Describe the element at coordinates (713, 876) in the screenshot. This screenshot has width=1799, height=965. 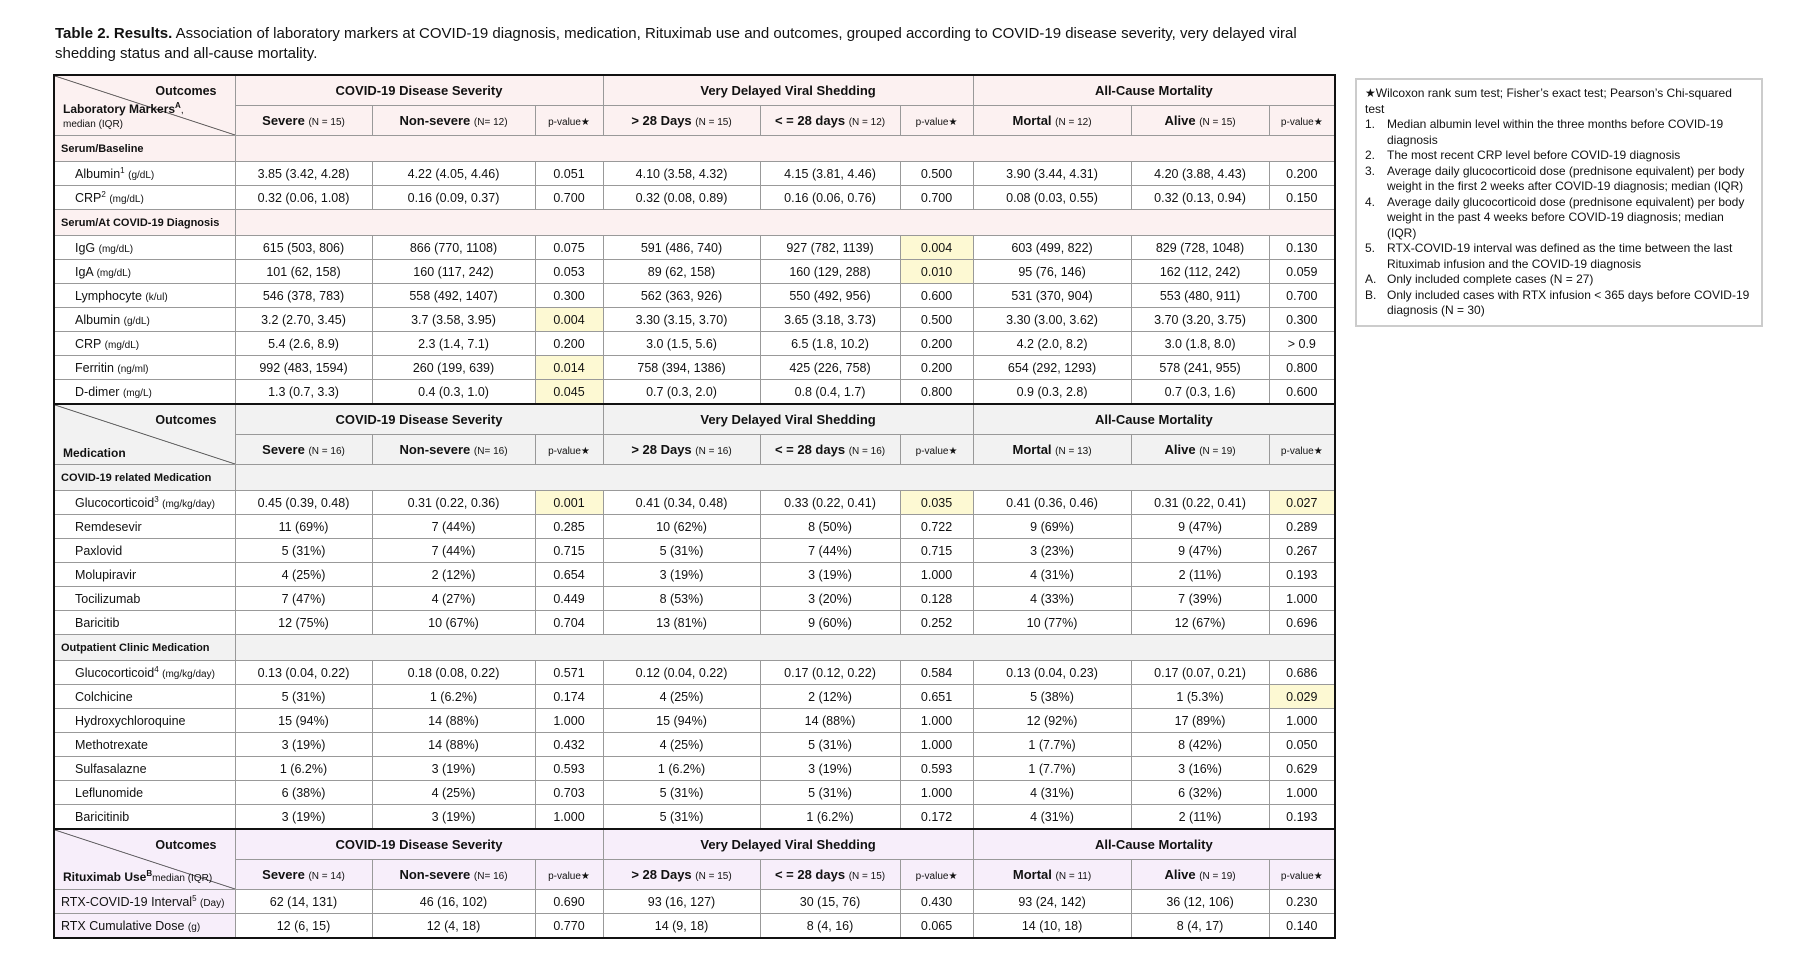
I see `column-n: (N = 15)` at that location.